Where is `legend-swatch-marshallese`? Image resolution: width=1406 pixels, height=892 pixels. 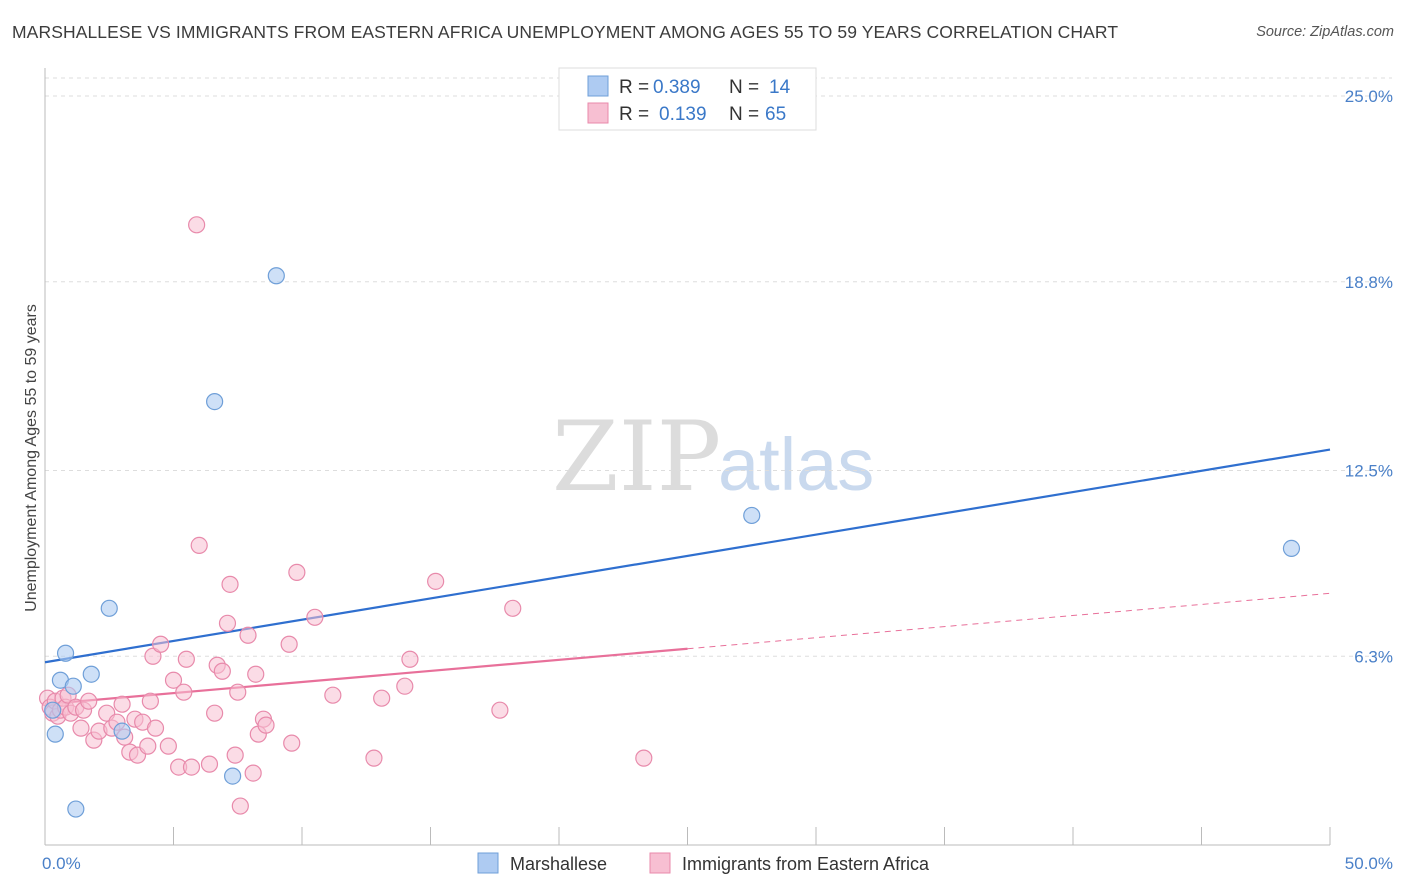 legend-swatch-marshallese is located at coordinates (598, 86).